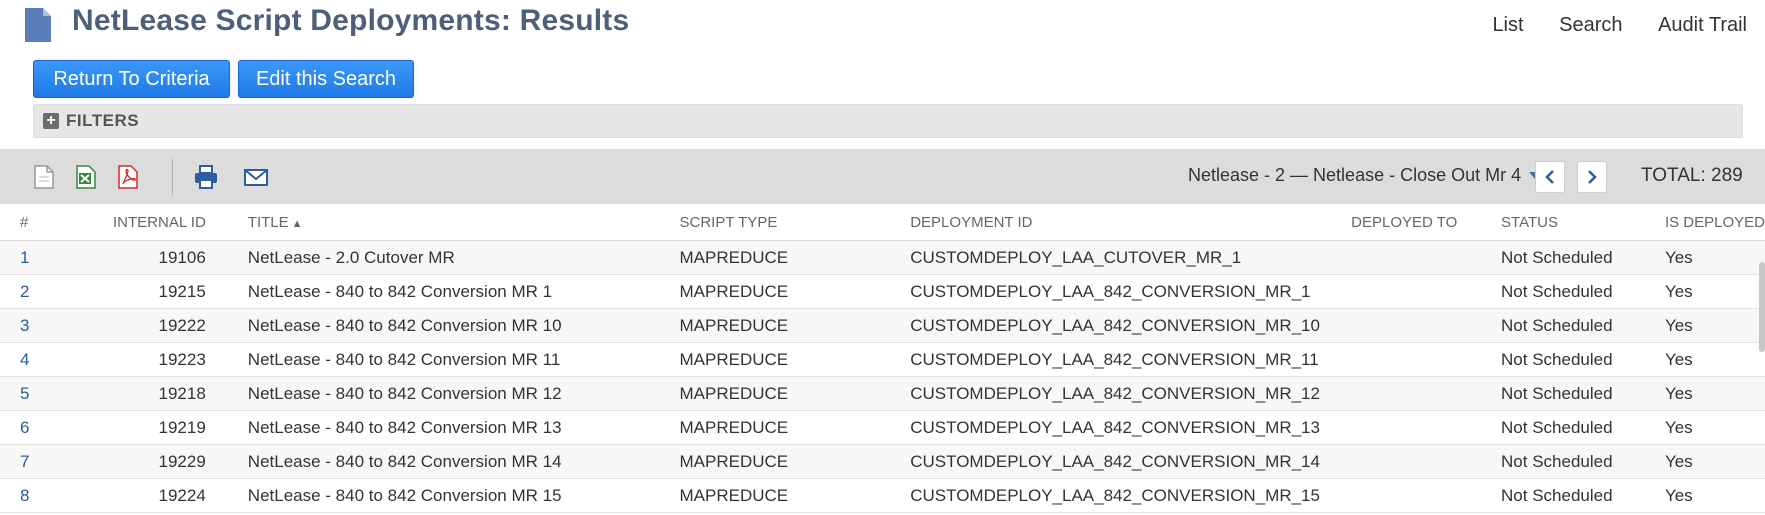 This screenshot has height=515, width=1765. I want to click on title-cell: NetLease - 840 to 842 Conversion MR 12, so click(442, 393).